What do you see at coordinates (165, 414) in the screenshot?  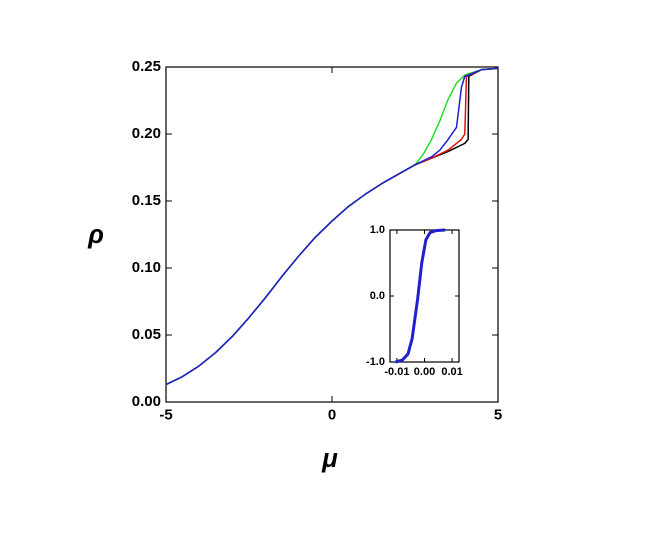 I see `x-tick-label: -5` at bounding box center [165, 414].